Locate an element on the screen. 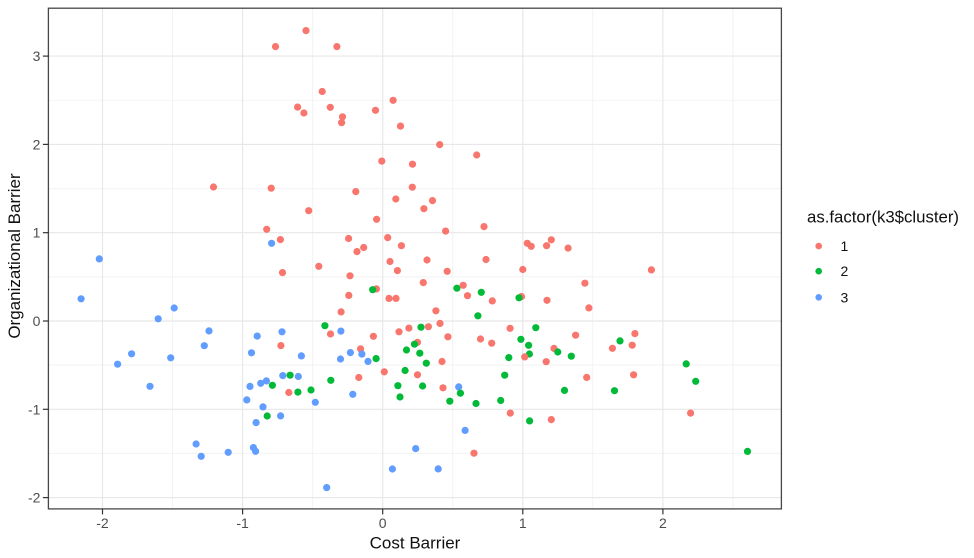 This screenshot has width=974, height=558. svg-text: Cost Barrier is located at coordinates (415, 543).